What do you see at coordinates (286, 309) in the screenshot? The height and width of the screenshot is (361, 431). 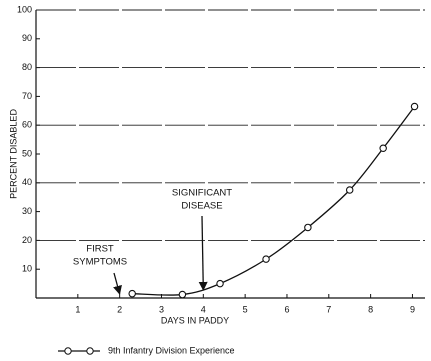 I see `x-tick-label: 6` at bounding box center [286, 309].